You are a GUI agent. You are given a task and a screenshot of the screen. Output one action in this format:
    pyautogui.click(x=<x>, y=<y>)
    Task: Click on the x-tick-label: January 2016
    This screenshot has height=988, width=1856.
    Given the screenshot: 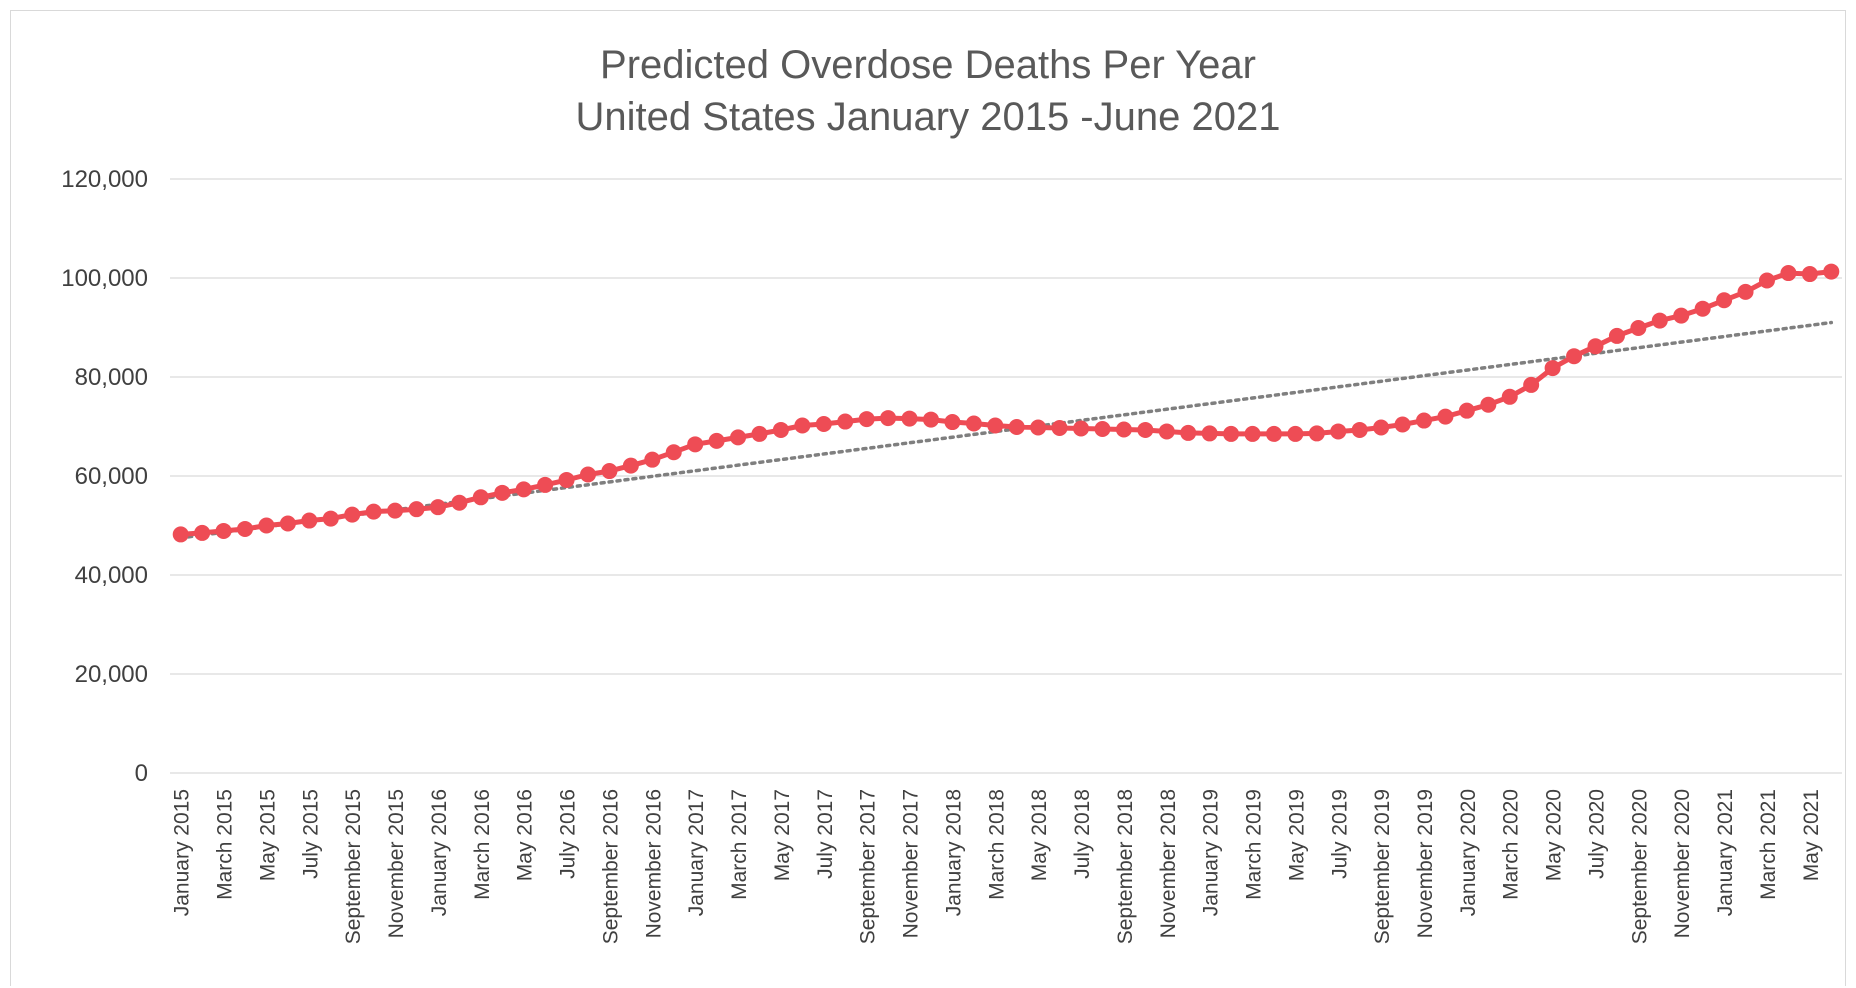 What is the action you would take?
    pyautogui.click(x=439, y=852)
    